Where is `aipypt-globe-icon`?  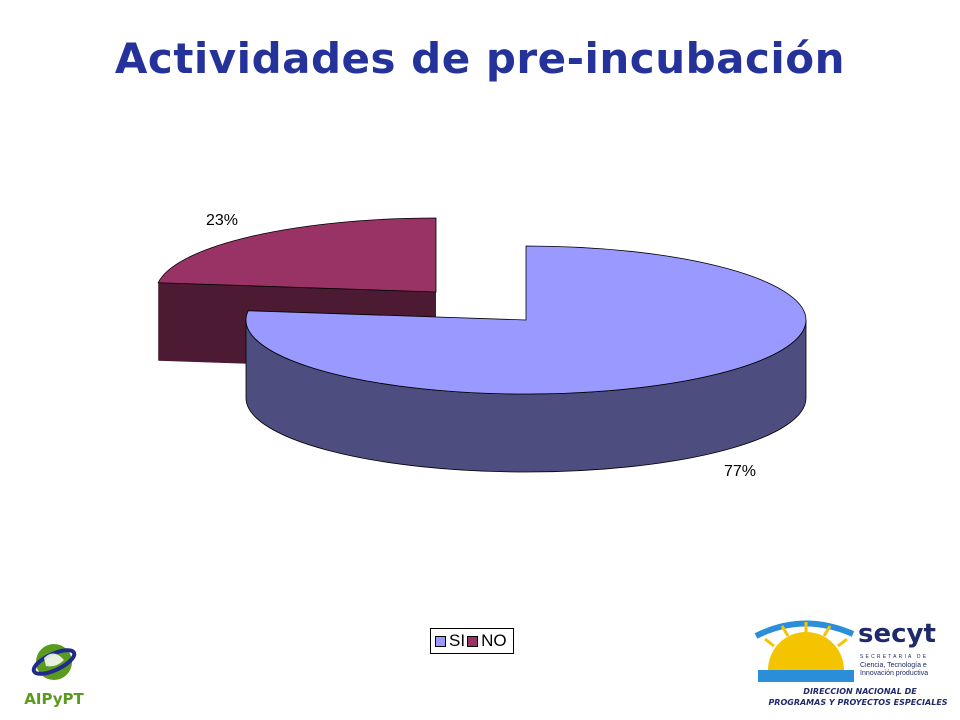 aipypt-globe-icon is located at coordinates (54, 662).